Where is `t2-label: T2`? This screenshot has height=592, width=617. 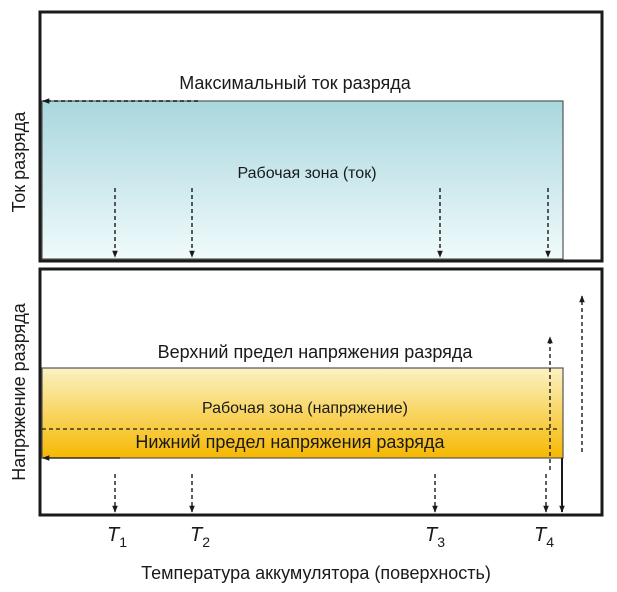
t2-label: T2 is located at coordinates (200, 537).